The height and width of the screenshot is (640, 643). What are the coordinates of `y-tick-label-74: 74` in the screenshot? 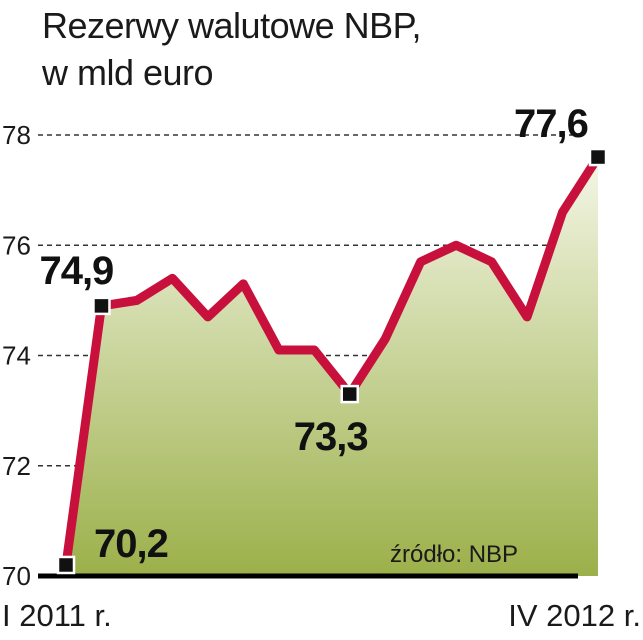 It's located at (16, 356).